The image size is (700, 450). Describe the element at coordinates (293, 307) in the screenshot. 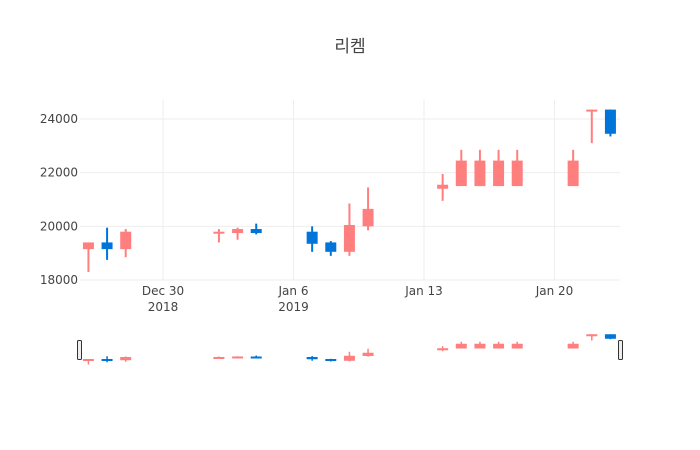

I see `x-tick-year-label: 2019` at that location.